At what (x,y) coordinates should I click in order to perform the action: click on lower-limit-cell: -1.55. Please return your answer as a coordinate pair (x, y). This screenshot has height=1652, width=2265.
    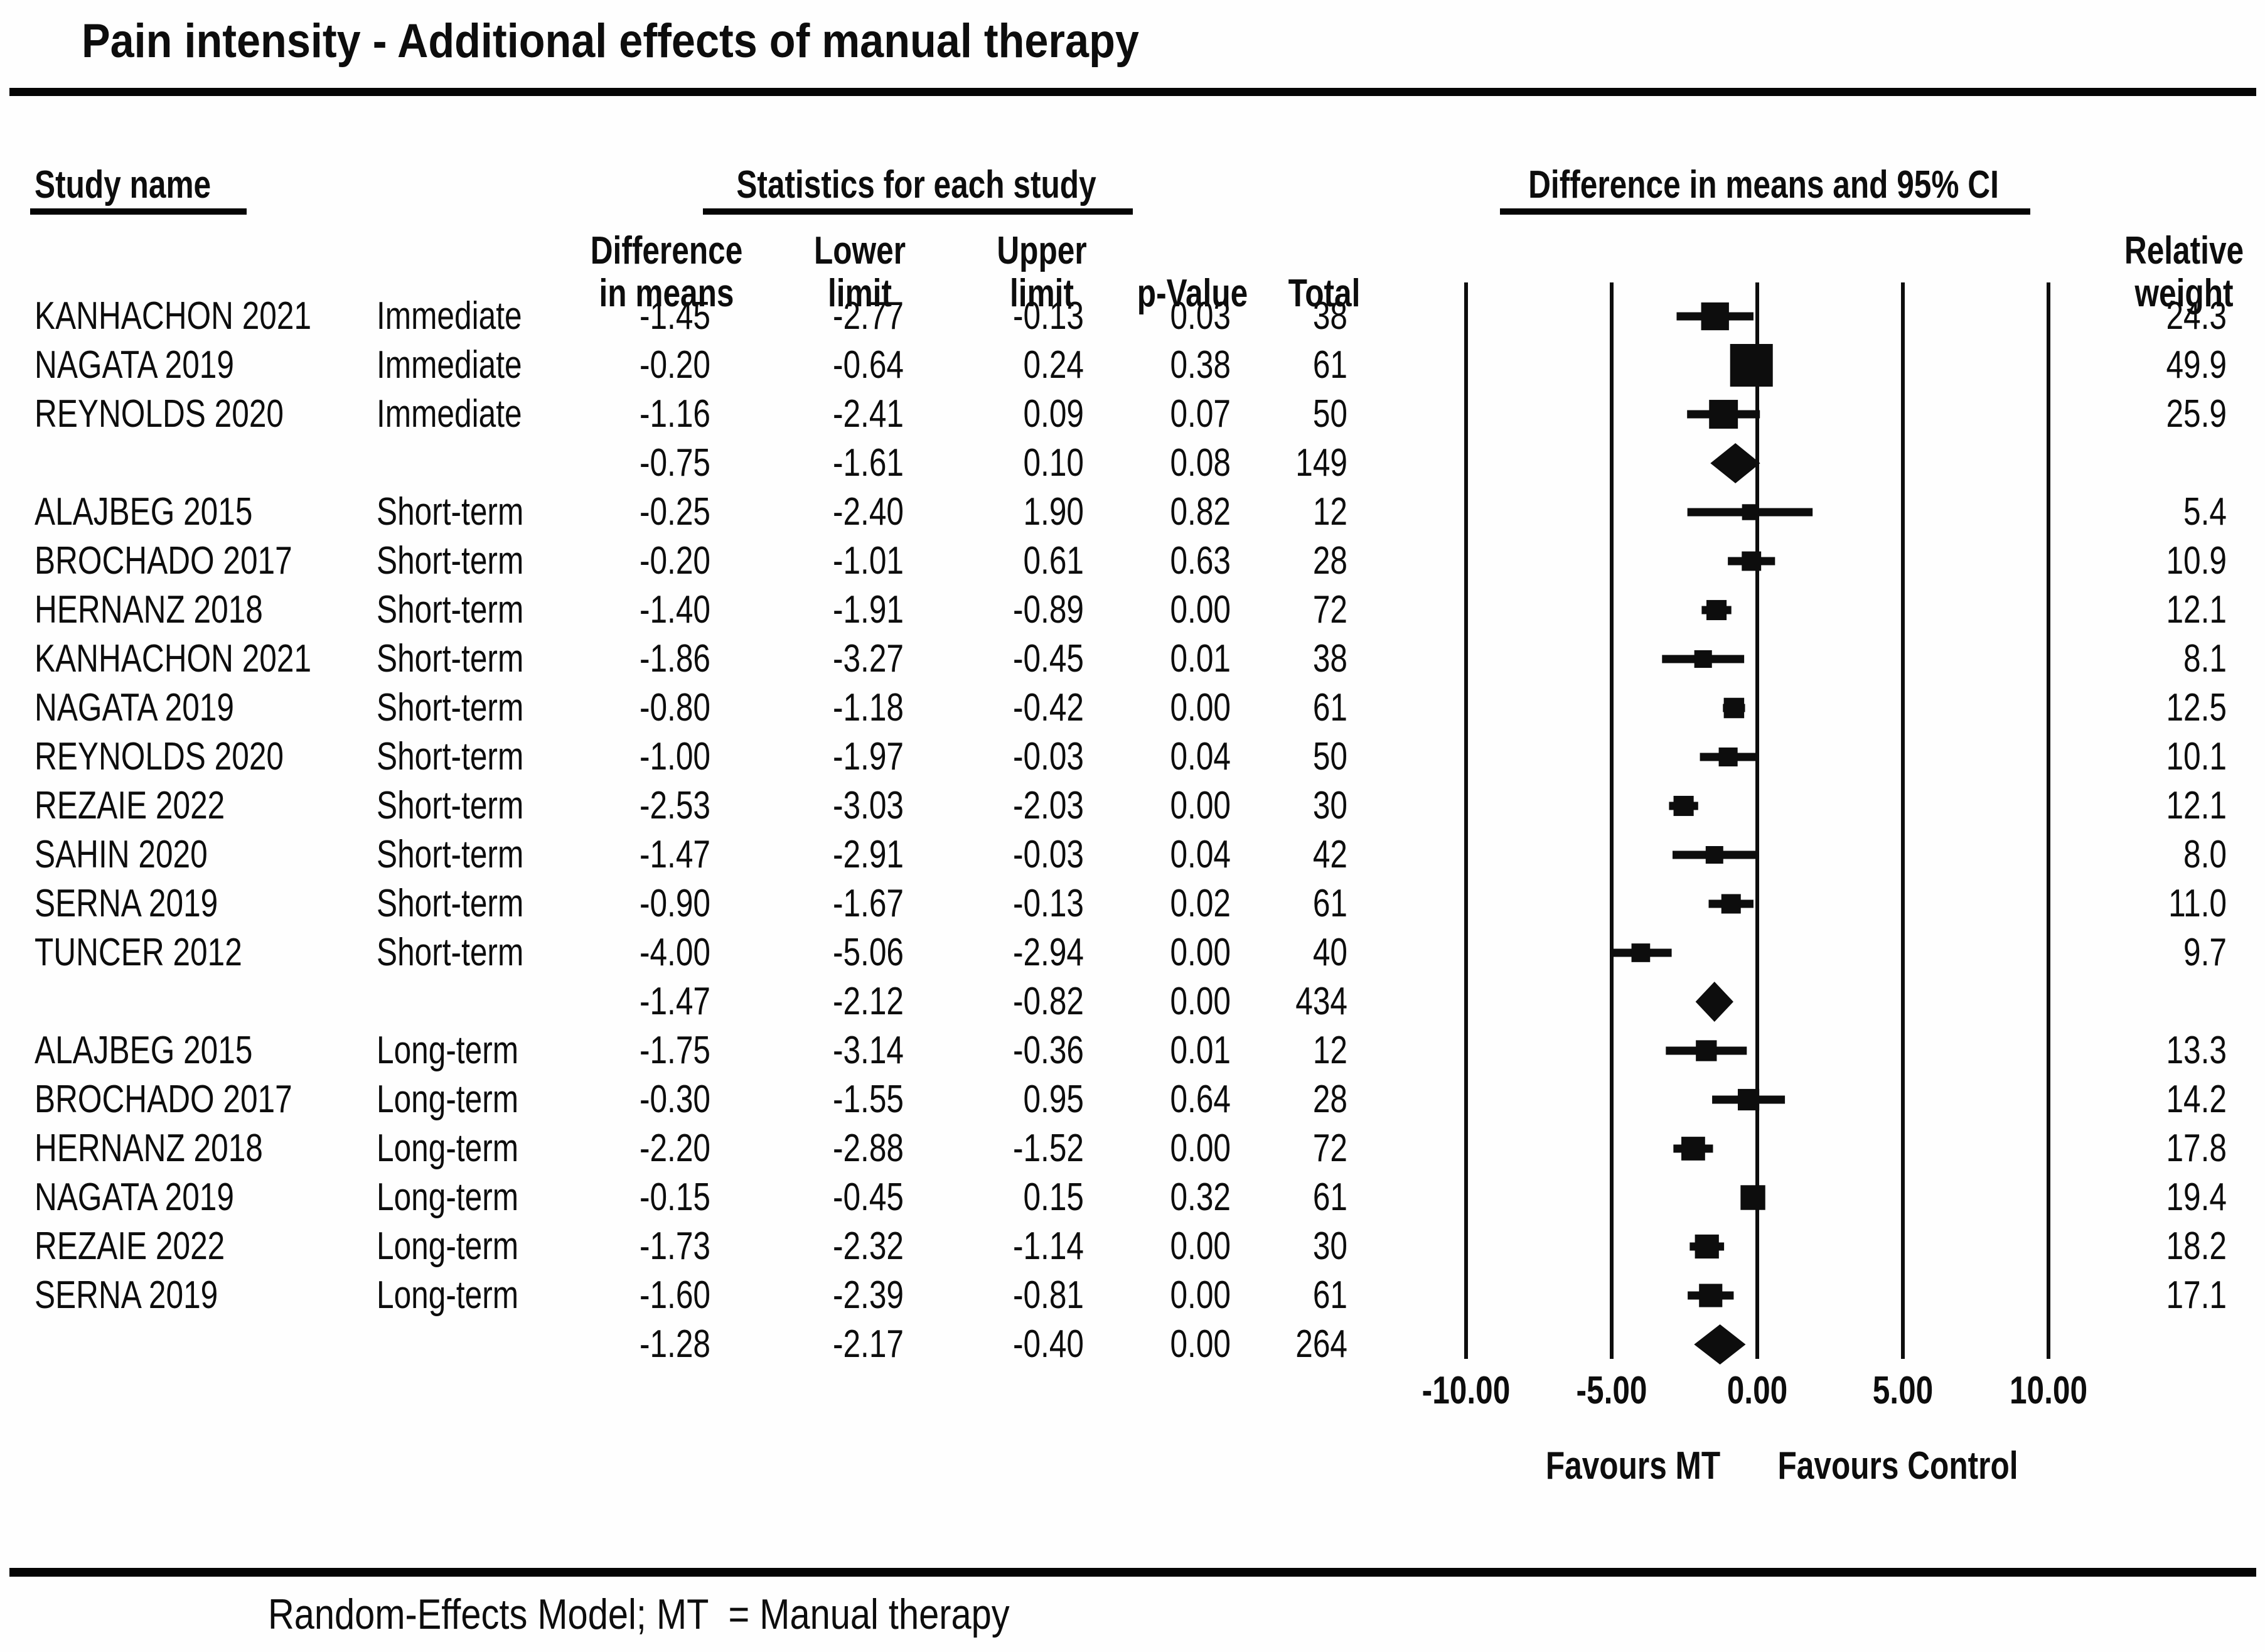
    Looking at the image, I should click on (868, 1099).